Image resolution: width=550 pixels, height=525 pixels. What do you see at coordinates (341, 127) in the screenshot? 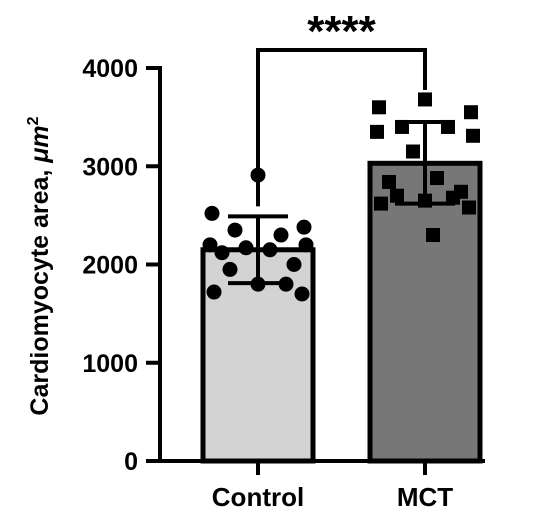
I see `significance-line` at bounding box center [341, 127].